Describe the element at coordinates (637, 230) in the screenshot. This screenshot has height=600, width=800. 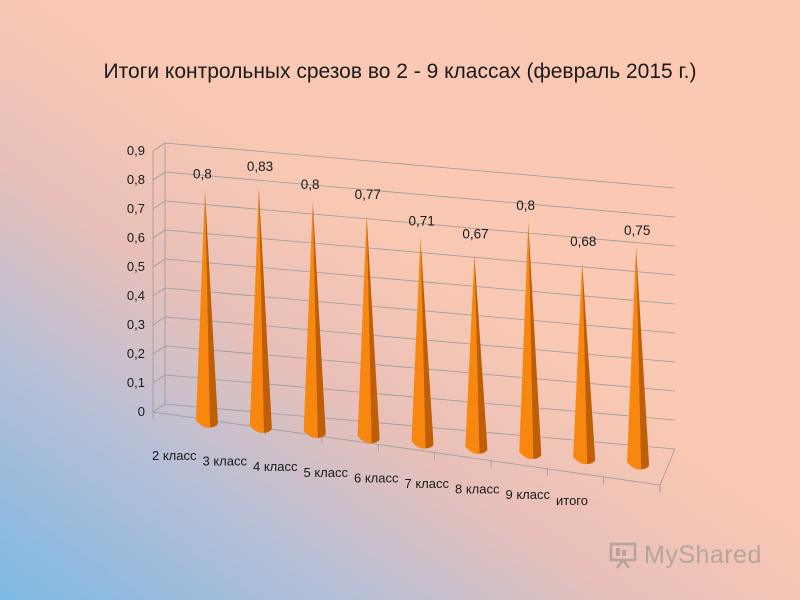
I see `data-label: 0,75` at that location.